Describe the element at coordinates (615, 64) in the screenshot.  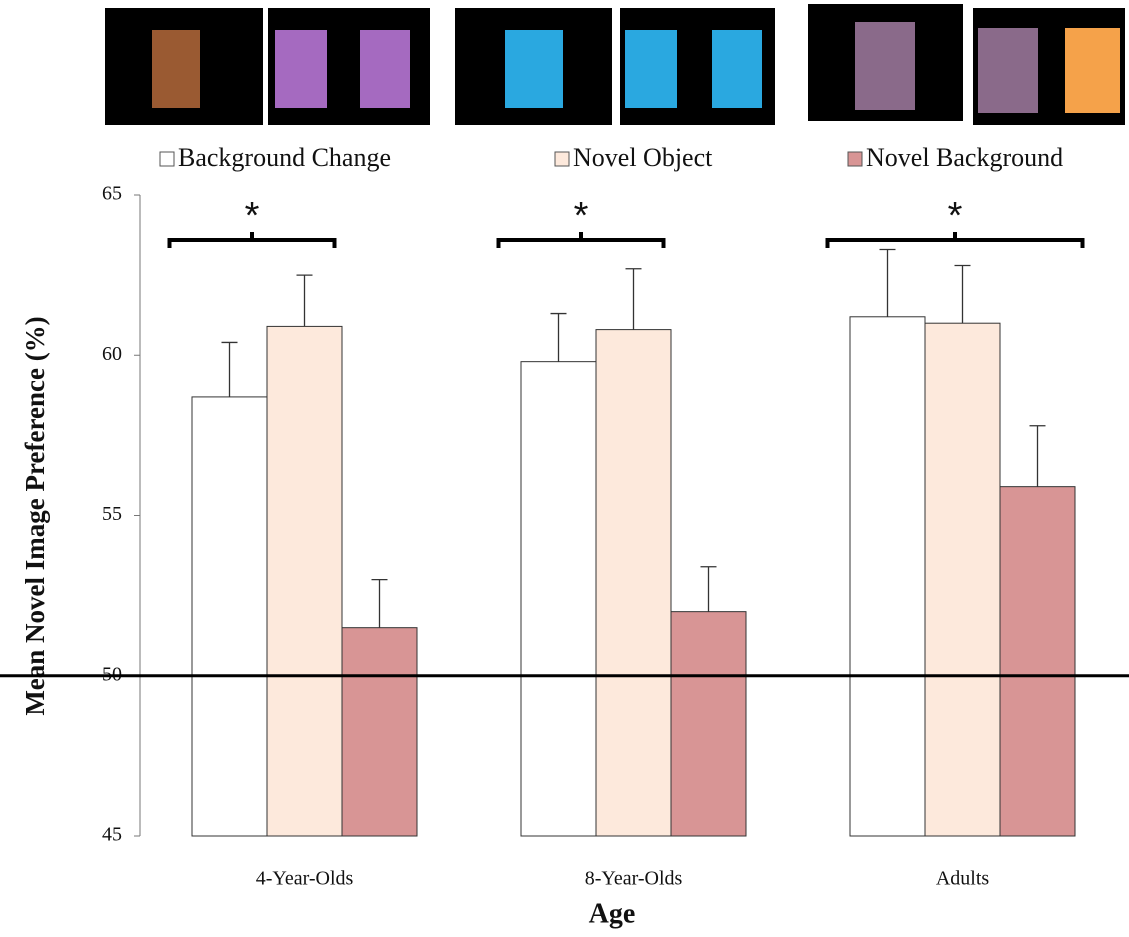
I see `stimulus-thumbnails` at that location.